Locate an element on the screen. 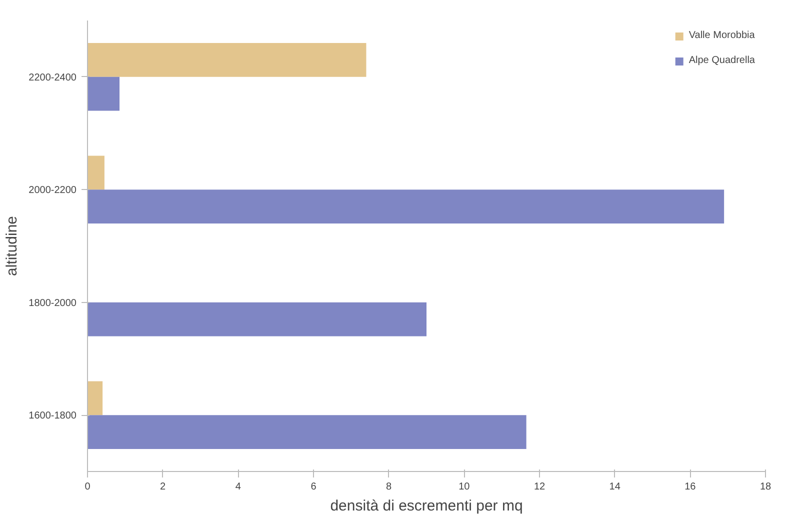 Image resolution: width=789 pixels, height=521 pixels. x-tick-label: 16 is located at coordinates (690, 487).